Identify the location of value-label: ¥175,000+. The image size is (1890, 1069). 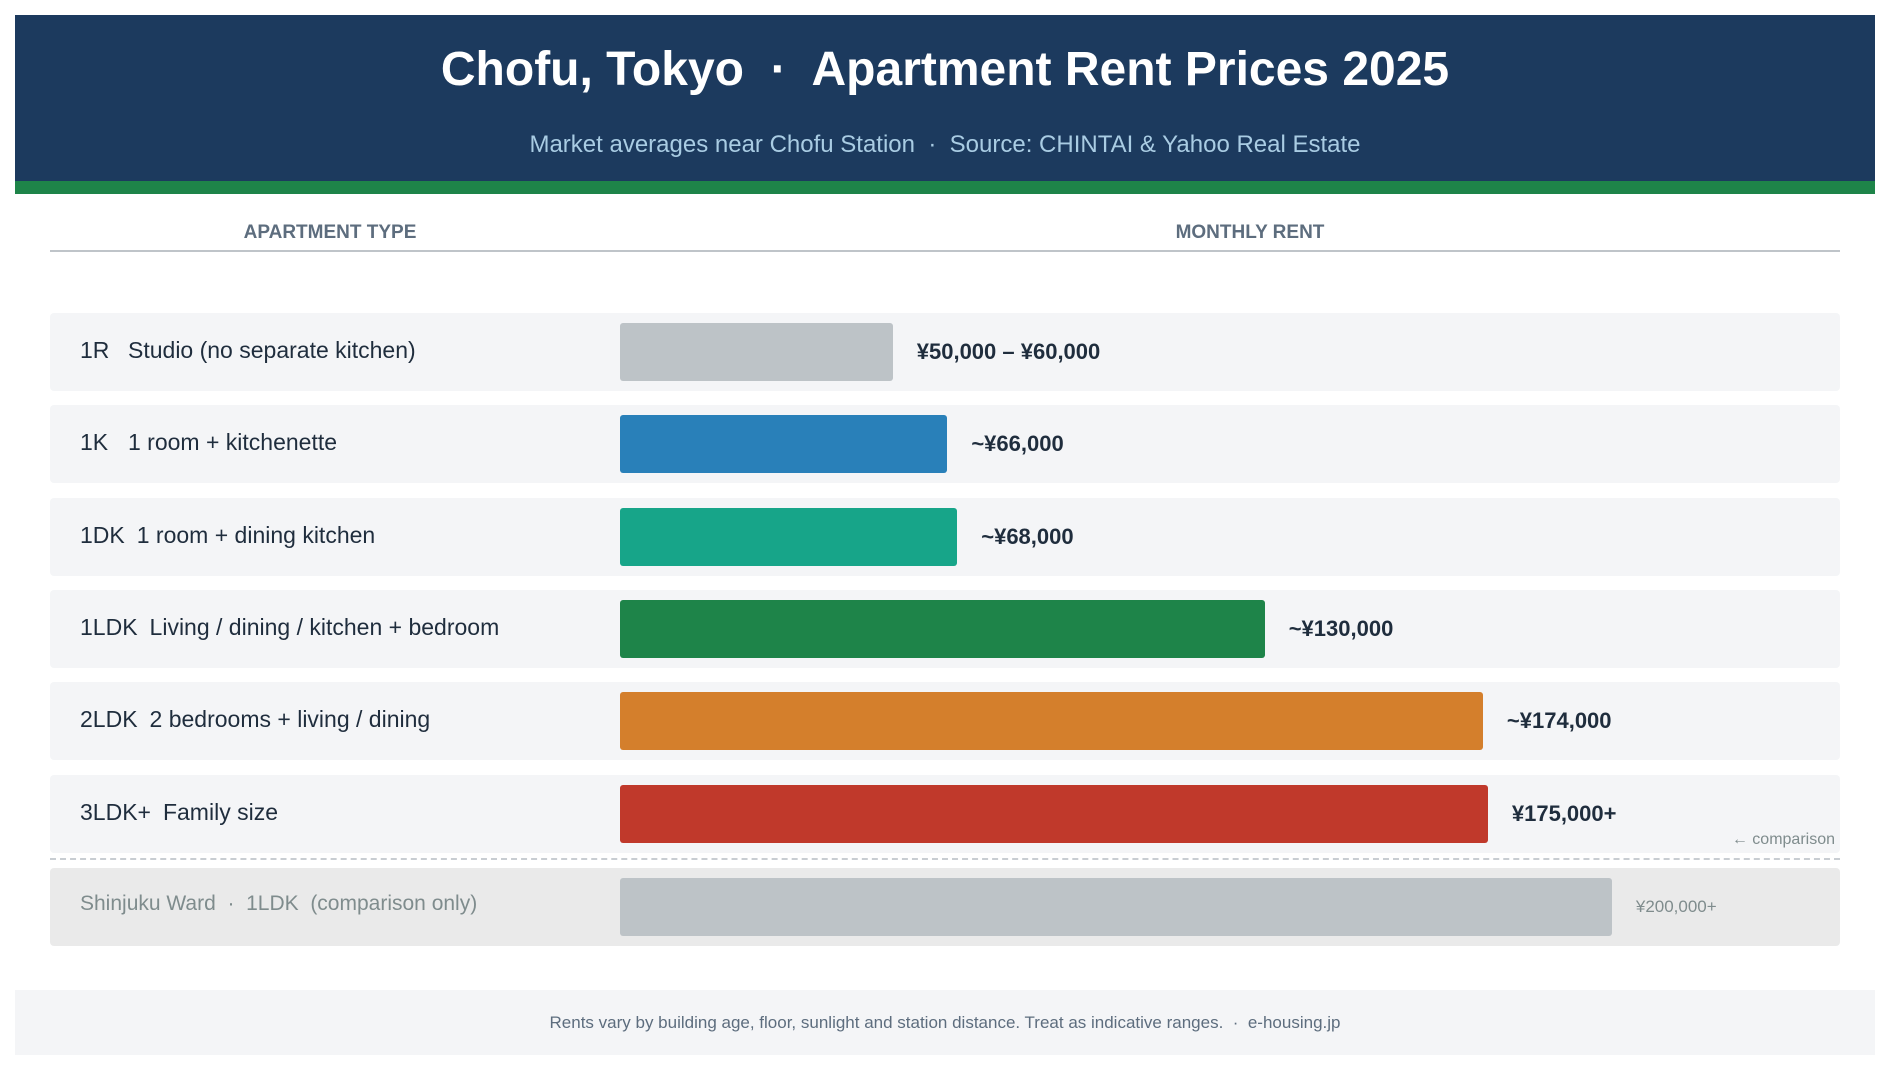
(1564, 813).